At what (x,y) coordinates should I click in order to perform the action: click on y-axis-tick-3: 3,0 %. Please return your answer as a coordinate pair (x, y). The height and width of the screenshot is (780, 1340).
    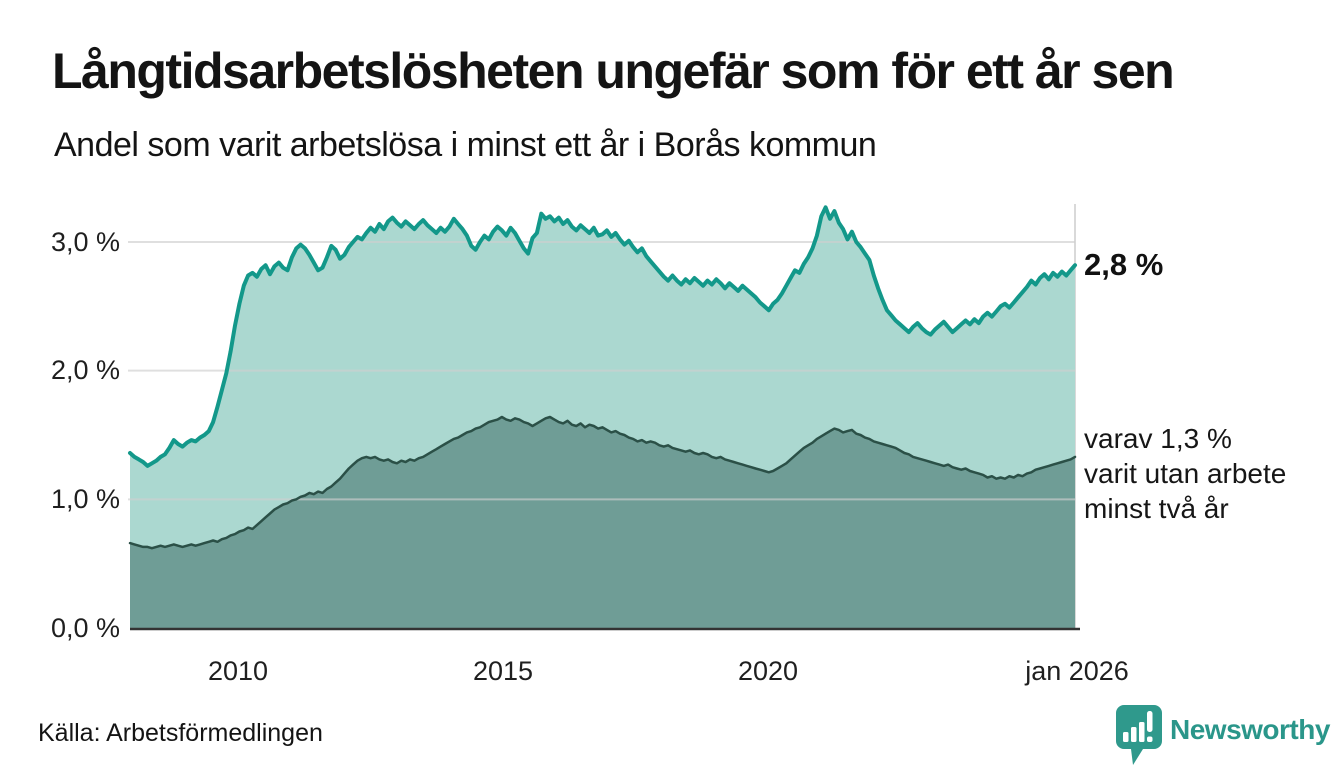
    Looking at the image, I should click on (85, 242).